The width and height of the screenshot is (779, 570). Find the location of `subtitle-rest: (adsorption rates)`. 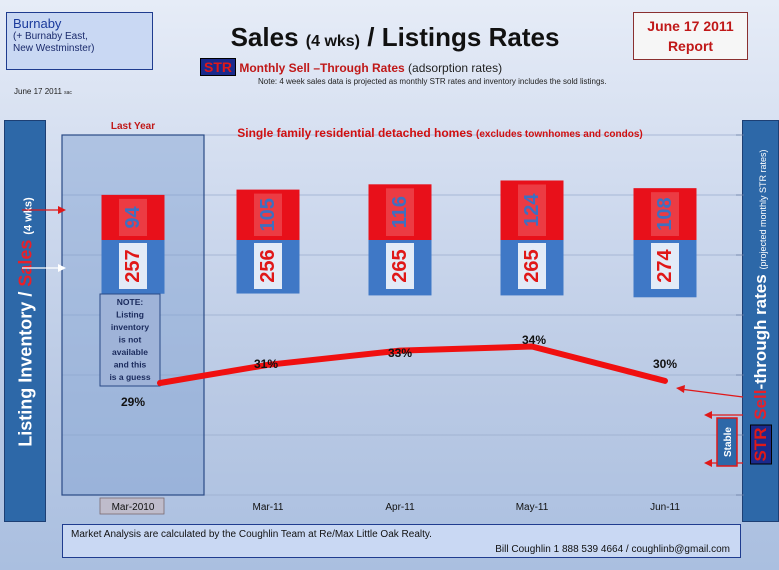

subtitle-rest: (adsorption rates) is located at coordinates (455, 68).